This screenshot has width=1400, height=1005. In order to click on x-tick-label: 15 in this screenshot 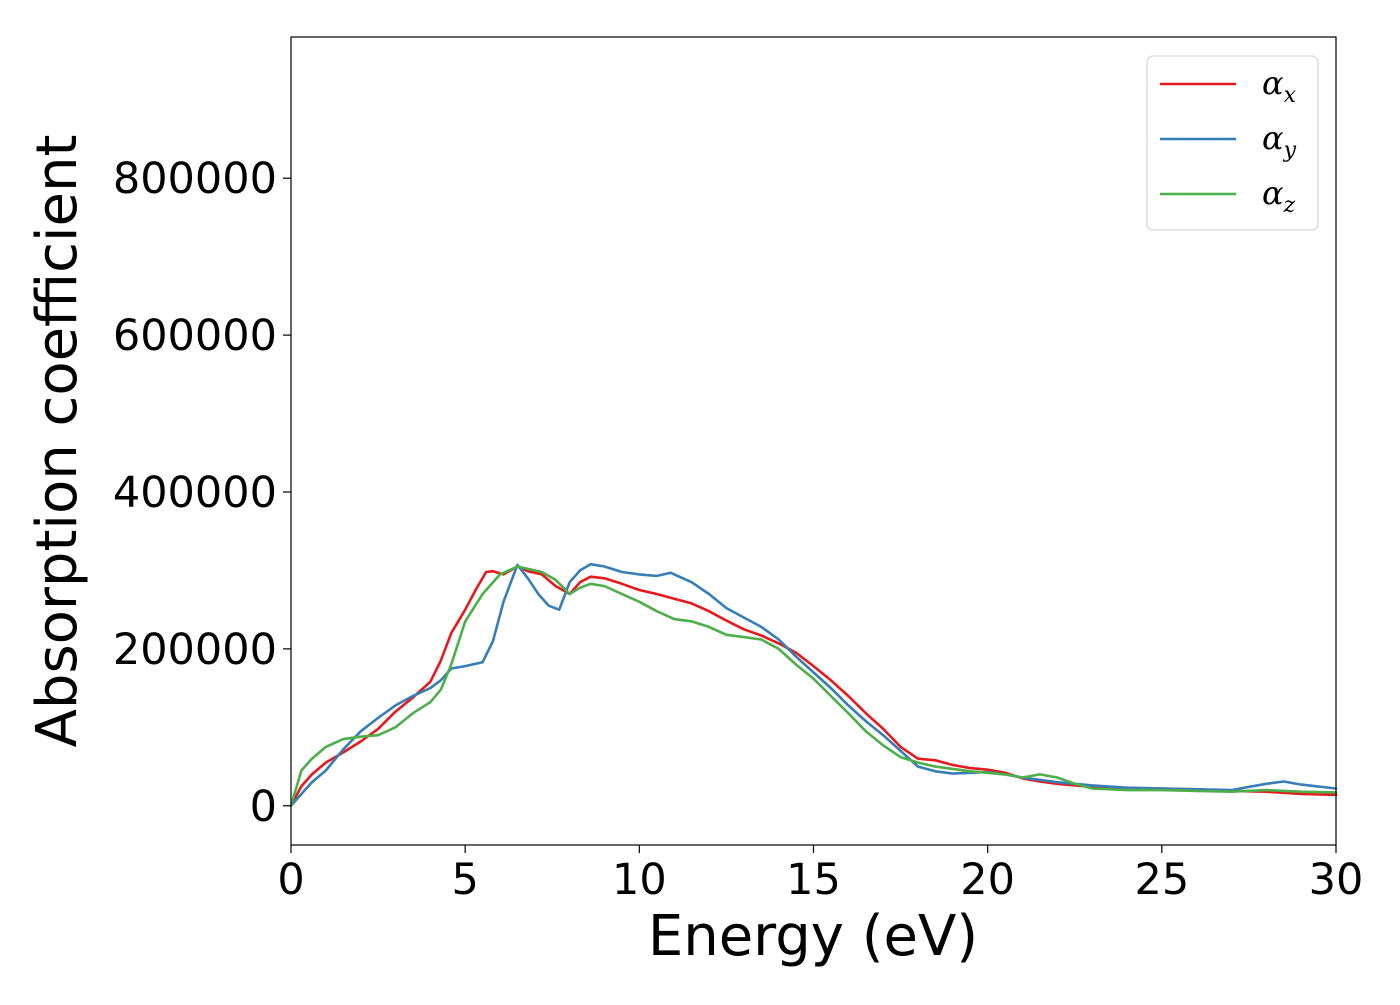, I will do `click(813, 880)`.